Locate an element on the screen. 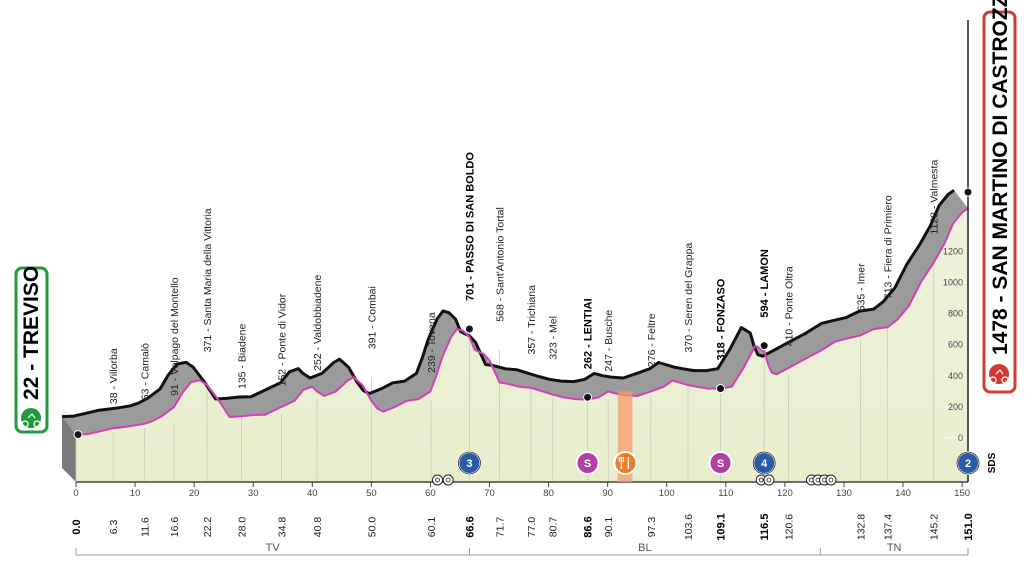 The height and width of the screenshot is (580, 1034). waypoint-label: 410 - Ponte Oltra is located at coordinates (789, 306).